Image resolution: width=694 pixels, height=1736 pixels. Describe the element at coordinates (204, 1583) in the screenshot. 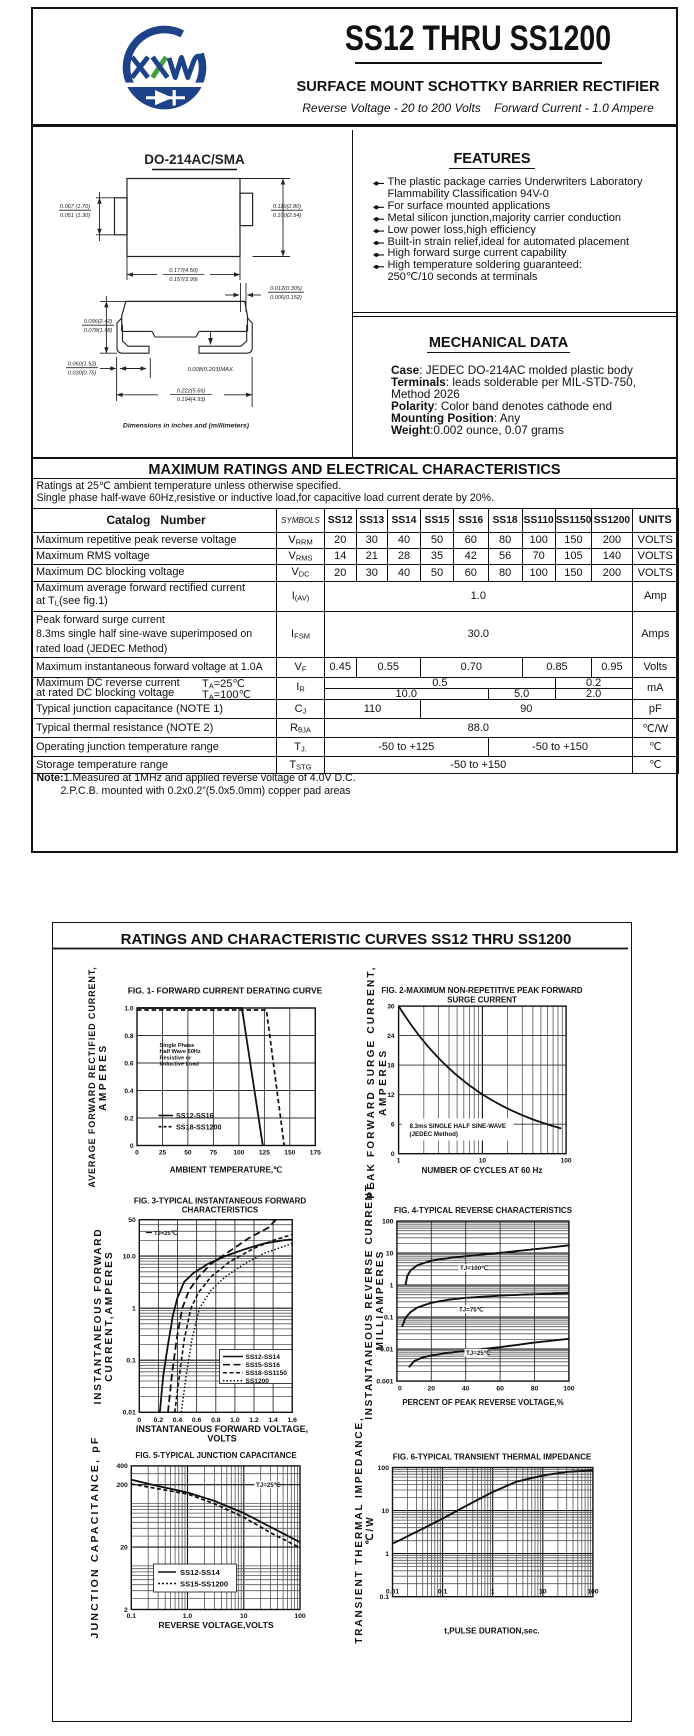

I see `svg-text: SS15-SS1200` at that location.